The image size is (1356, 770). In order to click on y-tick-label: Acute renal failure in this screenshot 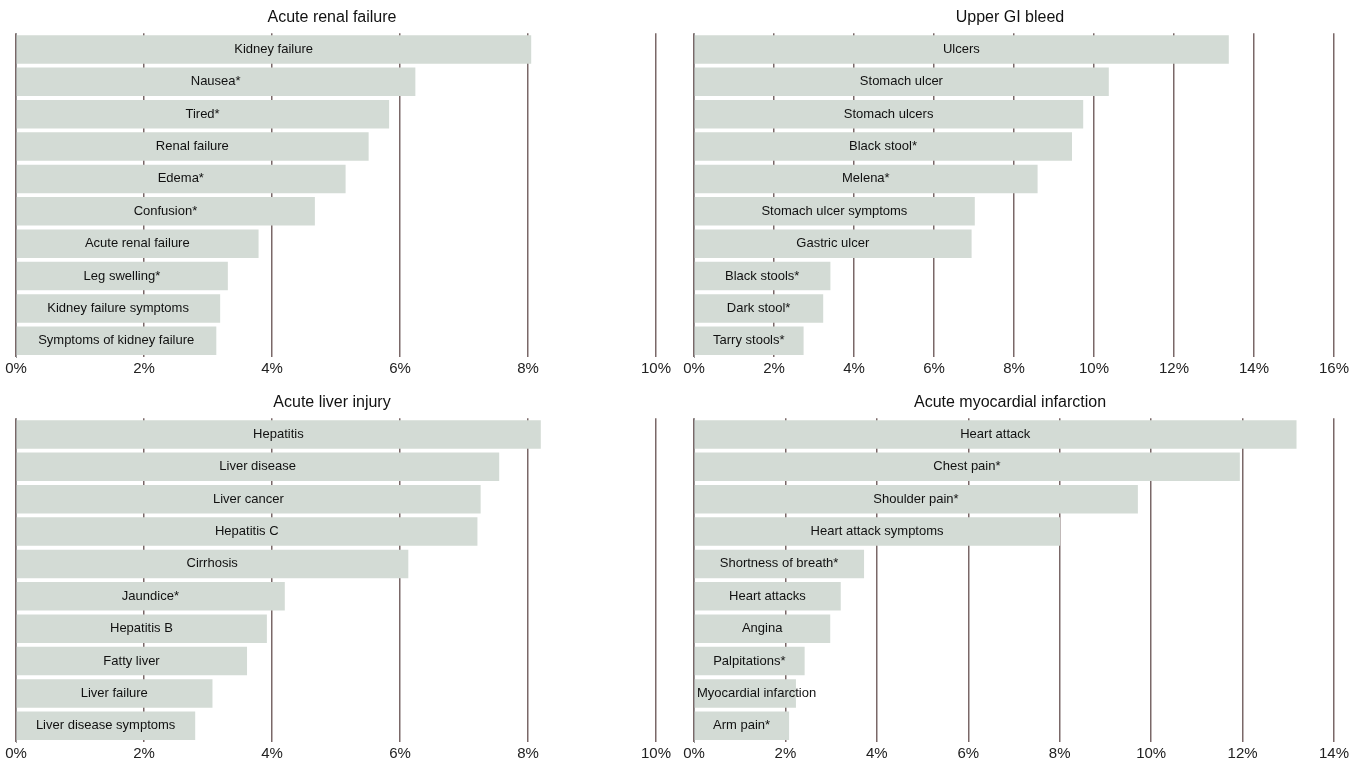, I will do `click(137, 243)`.